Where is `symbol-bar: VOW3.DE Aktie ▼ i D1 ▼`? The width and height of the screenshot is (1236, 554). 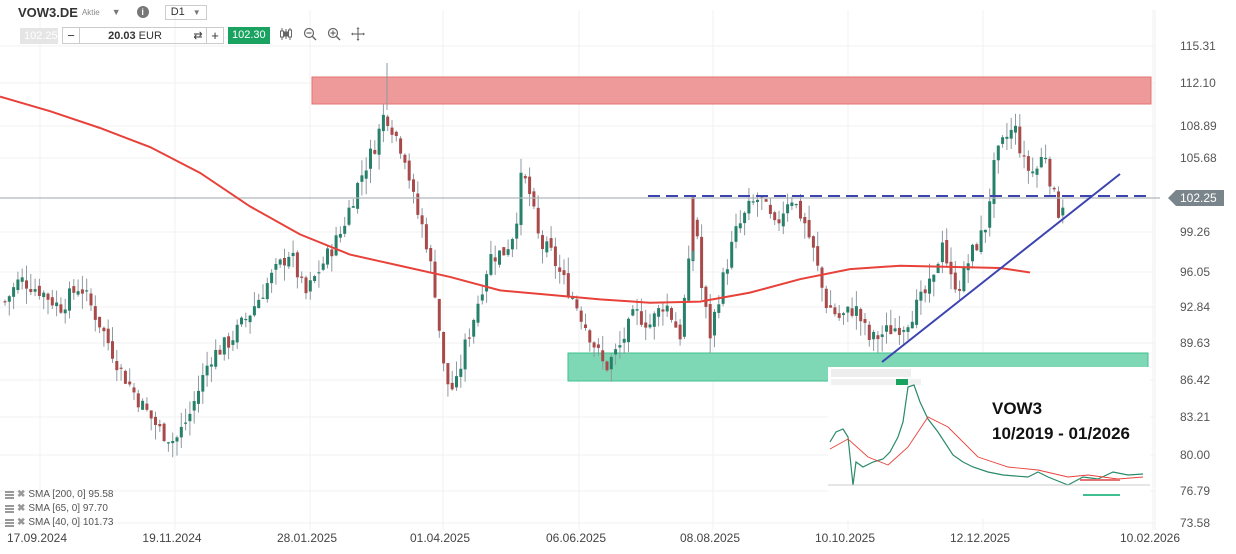
symbol-bar: VOW3.DE Aktie ▼ i D1 ▼ is located at coordinates (112, 12).